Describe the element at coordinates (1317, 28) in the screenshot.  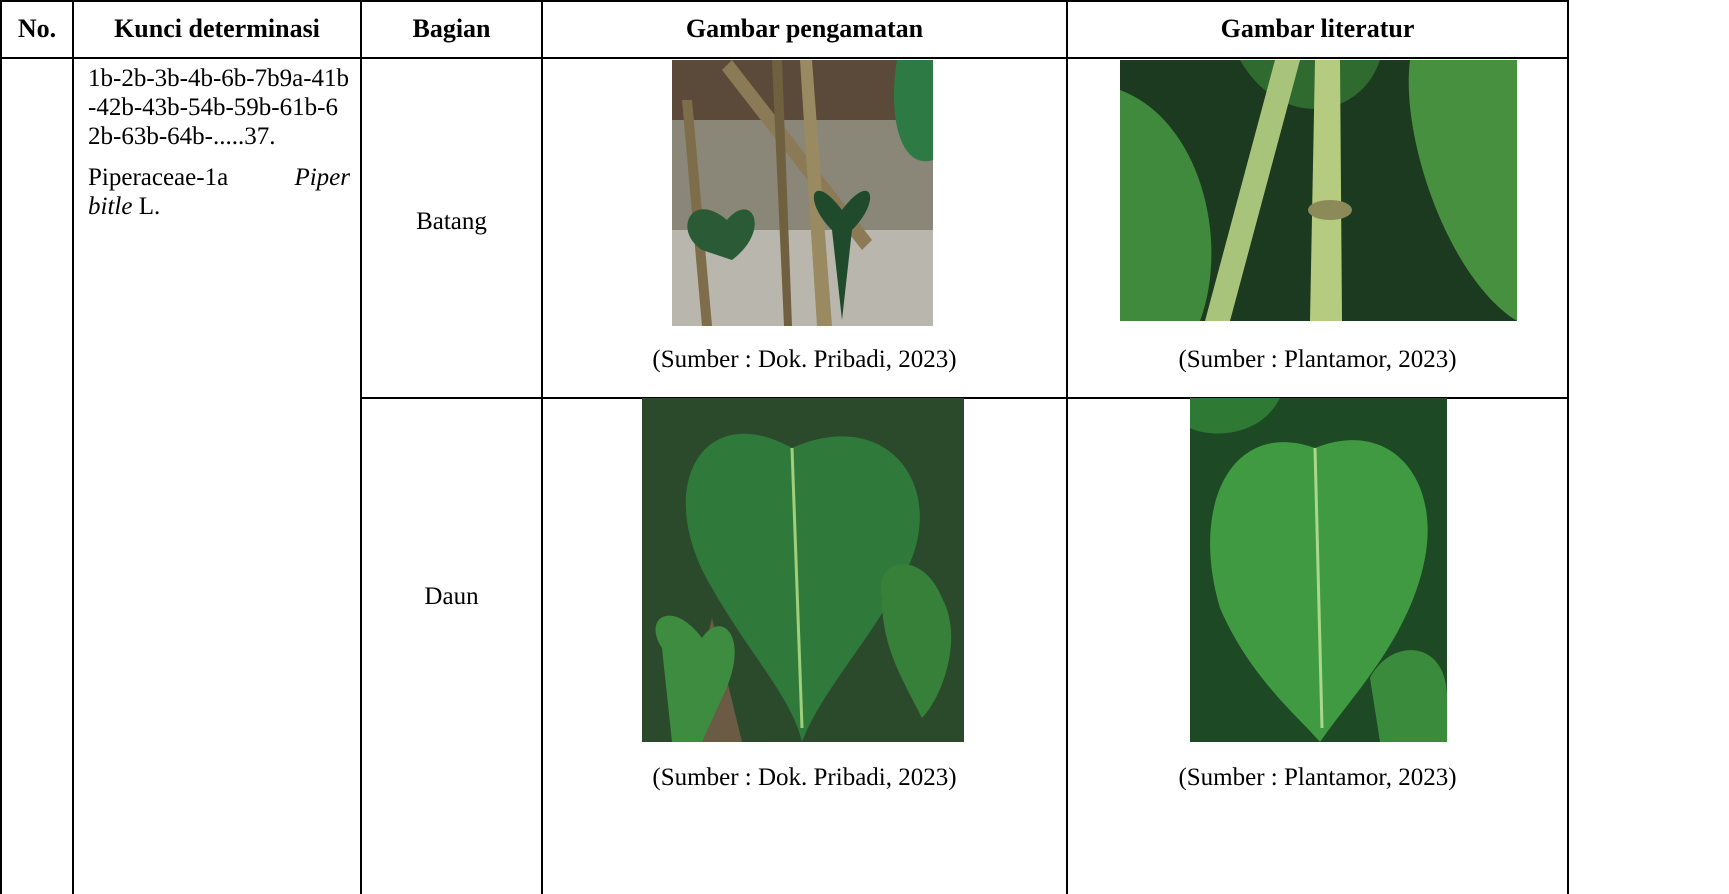
I see `header-cell: Gambar literatur` at that location.